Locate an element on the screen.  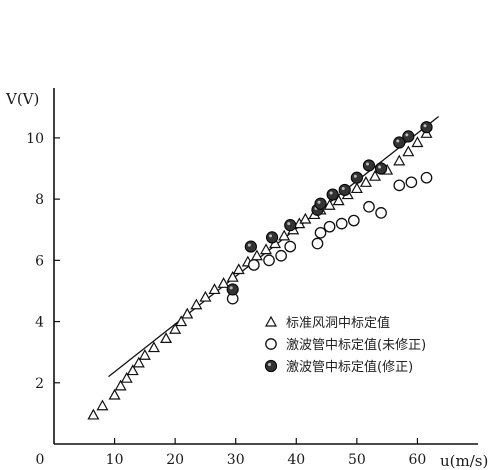
x-tick-label: 0 is located at coordinates (40, 460).